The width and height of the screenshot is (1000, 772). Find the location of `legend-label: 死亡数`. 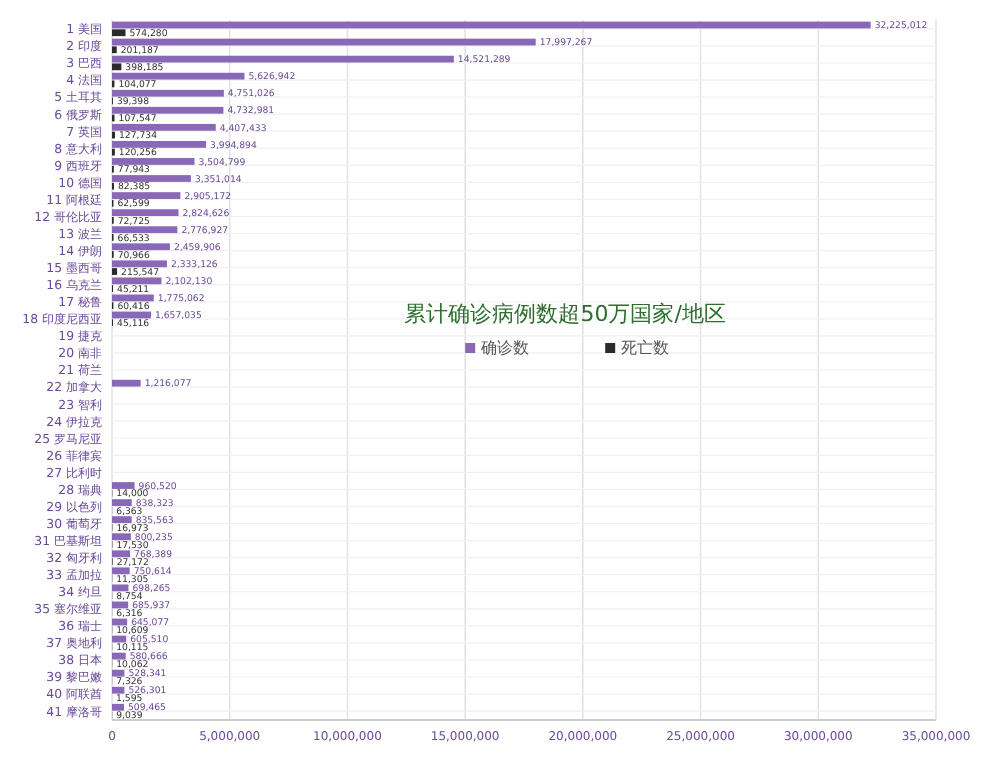

legend-label: 死亡数 is located at coordinates (645, 348).